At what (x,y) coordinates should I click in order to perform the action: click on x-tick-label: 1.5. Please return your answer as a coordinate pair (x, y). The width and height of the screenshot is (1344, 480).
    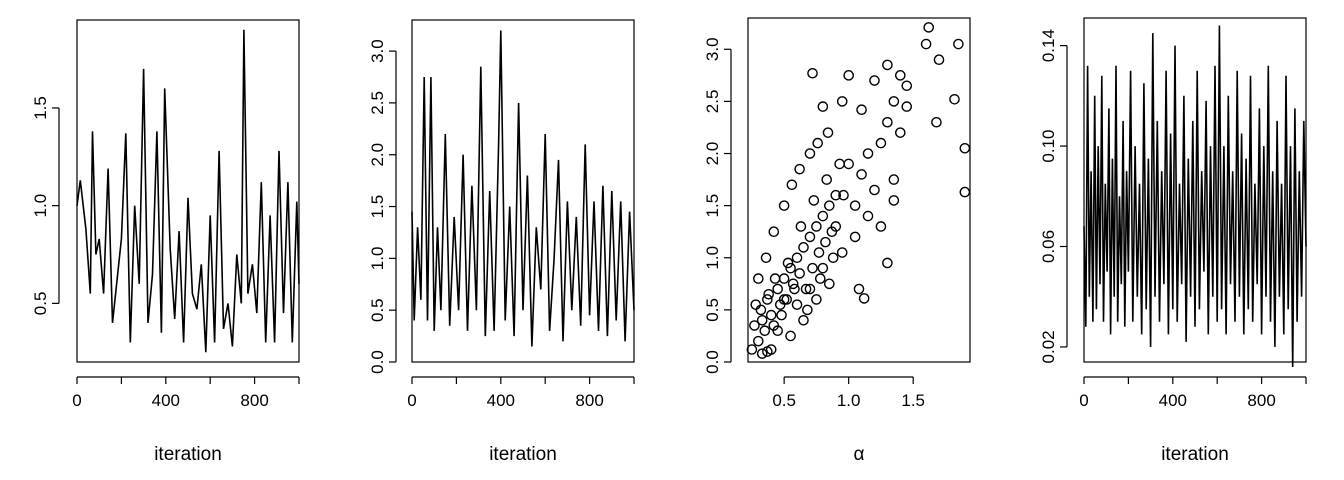
    Looking at the image, I should click on (913, 400).